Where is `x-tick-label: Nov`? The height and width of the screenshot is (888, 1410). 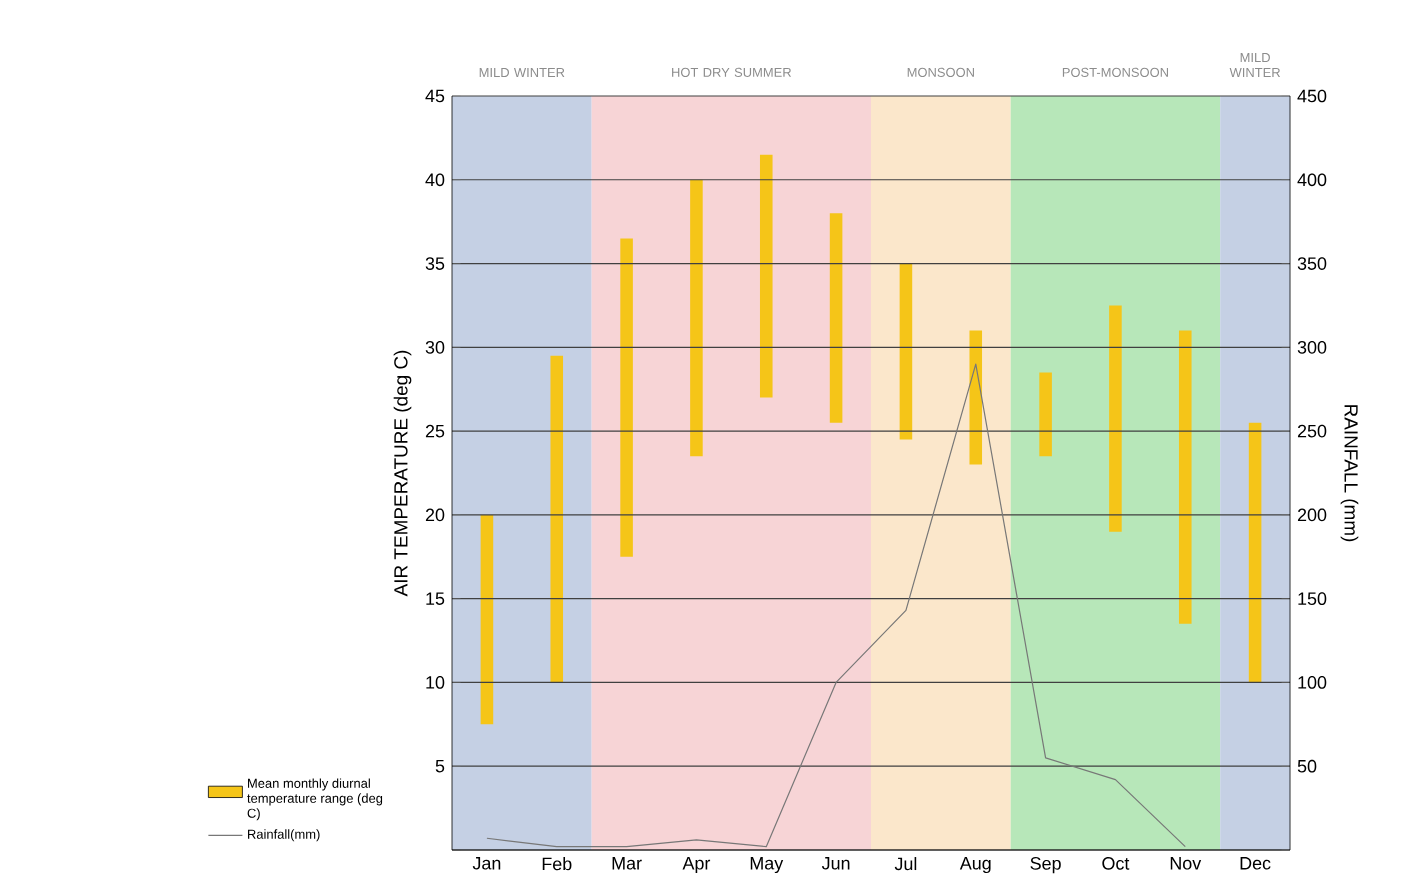
x-tick-label: Nov is located at coordinates (1186, 863).